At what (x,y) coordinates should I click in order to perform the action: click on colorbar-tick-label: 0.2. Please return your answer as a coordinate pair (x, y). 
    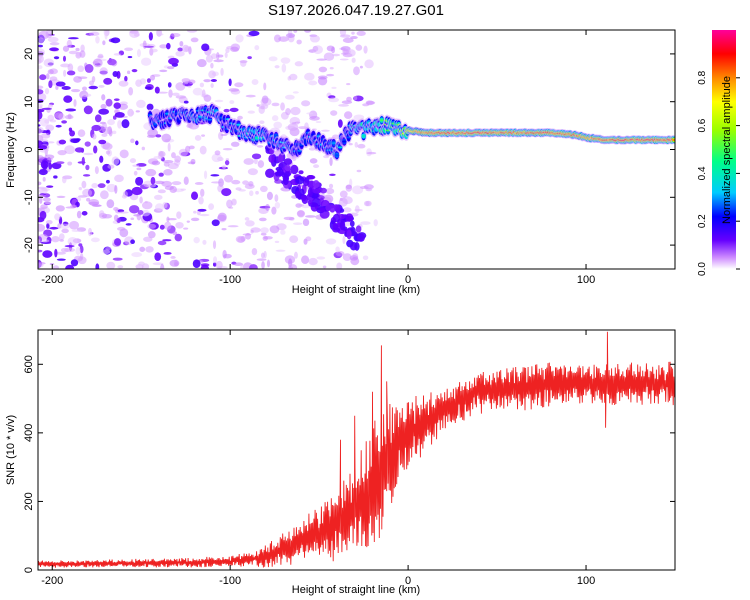
    Looking at the image, I should click on (702, 221).